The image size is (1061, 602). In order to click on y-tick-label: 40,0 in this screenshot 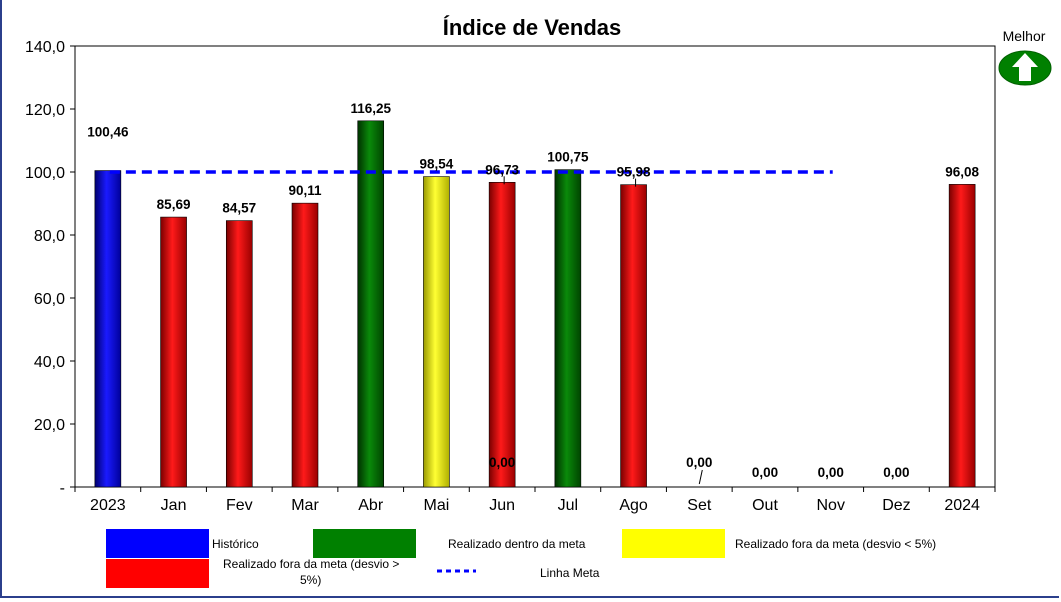, I will do `click(49, 362)`.